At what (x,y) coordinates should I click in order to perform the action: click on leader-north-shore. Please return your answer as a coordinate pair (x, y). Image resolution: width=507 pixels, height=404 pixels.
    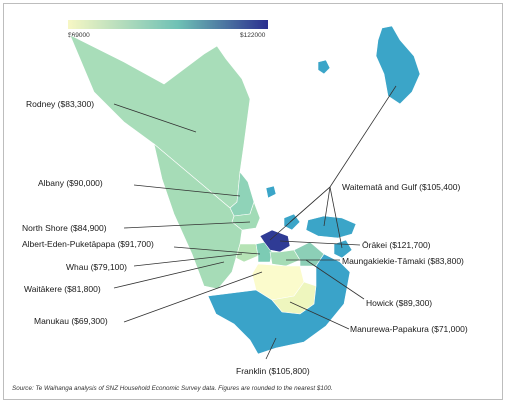
    Looking at the image, I should click on (187, 225).